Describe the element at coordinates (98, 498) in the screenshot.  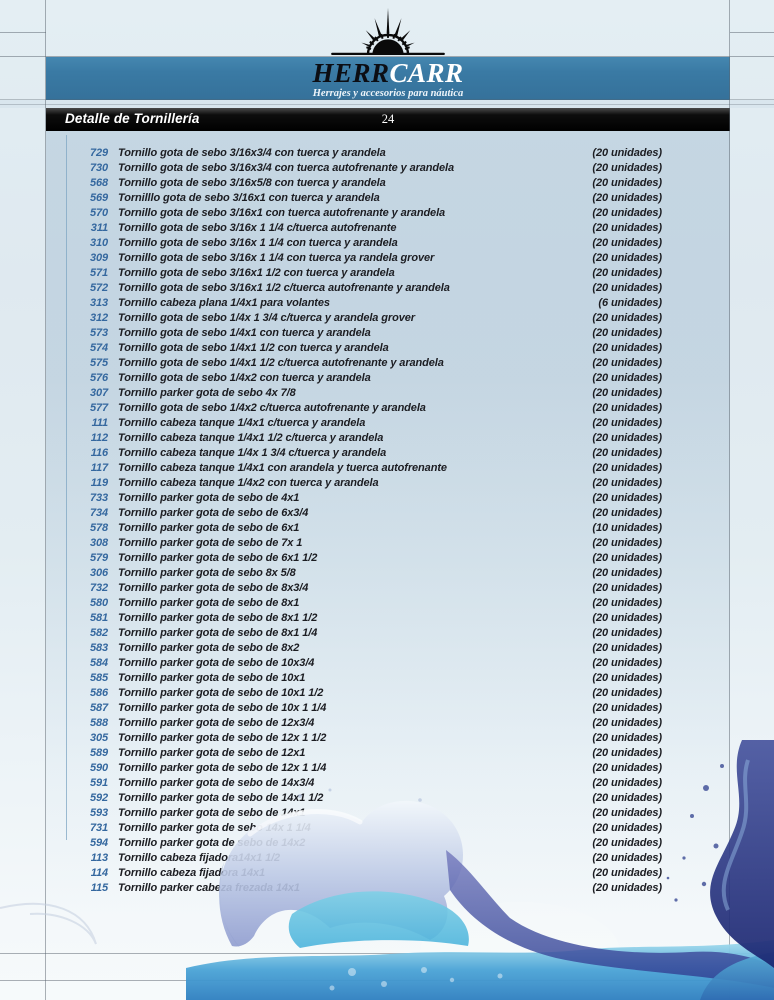
I see `item-code: 733` at that location.